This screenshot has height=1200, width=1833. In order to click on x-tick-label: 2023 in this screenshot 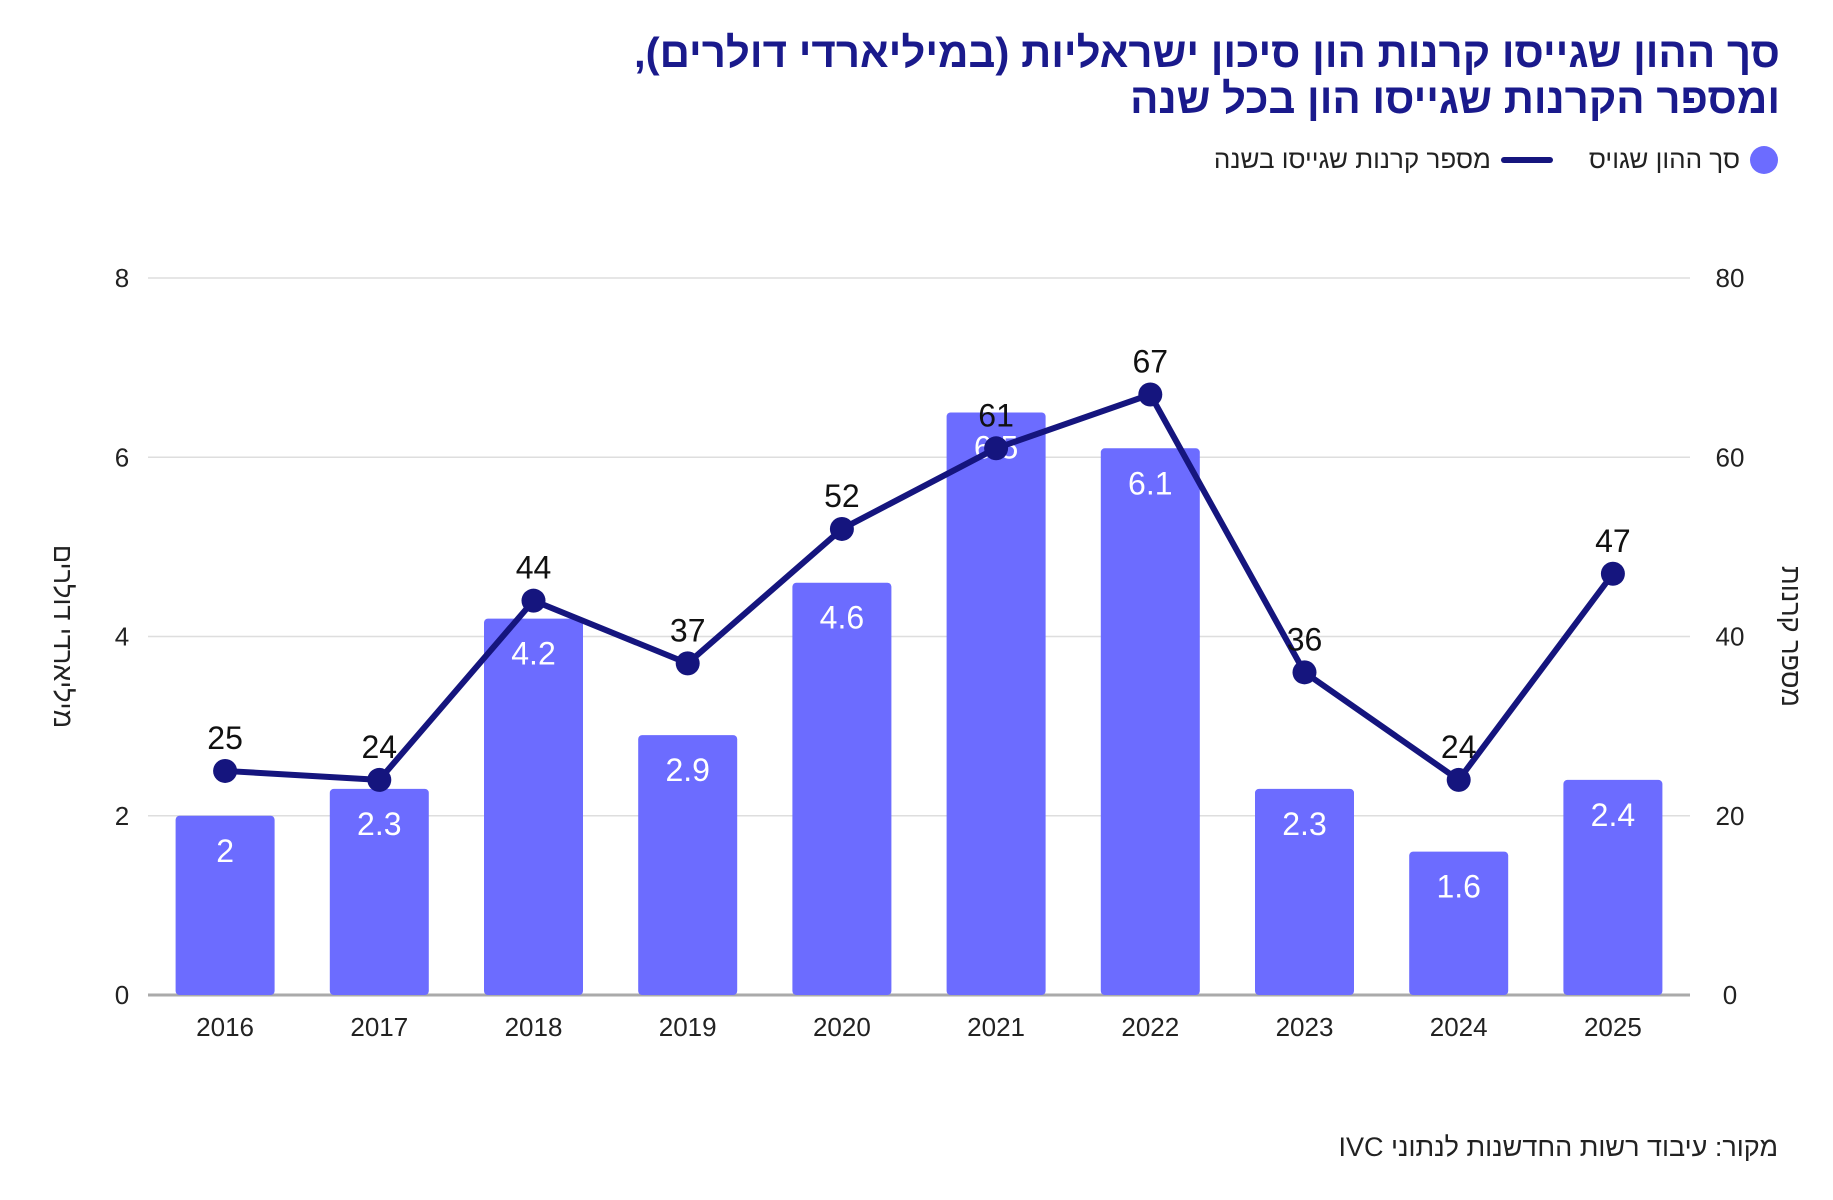, I will do `click(1305, 1027)`.